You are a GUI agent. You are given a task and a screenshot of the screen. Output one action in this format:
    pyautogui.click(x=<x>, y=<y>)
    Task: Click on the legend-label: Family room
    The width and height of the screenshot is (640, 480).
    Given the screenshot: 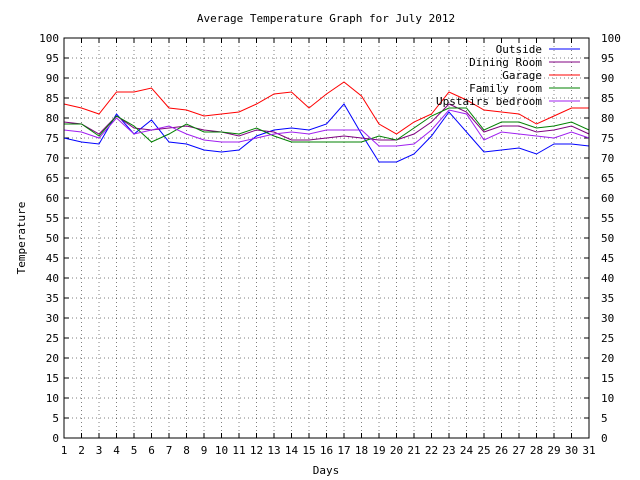 What is the action you would take?
    pyautogui.click(x=505, y=88)
    